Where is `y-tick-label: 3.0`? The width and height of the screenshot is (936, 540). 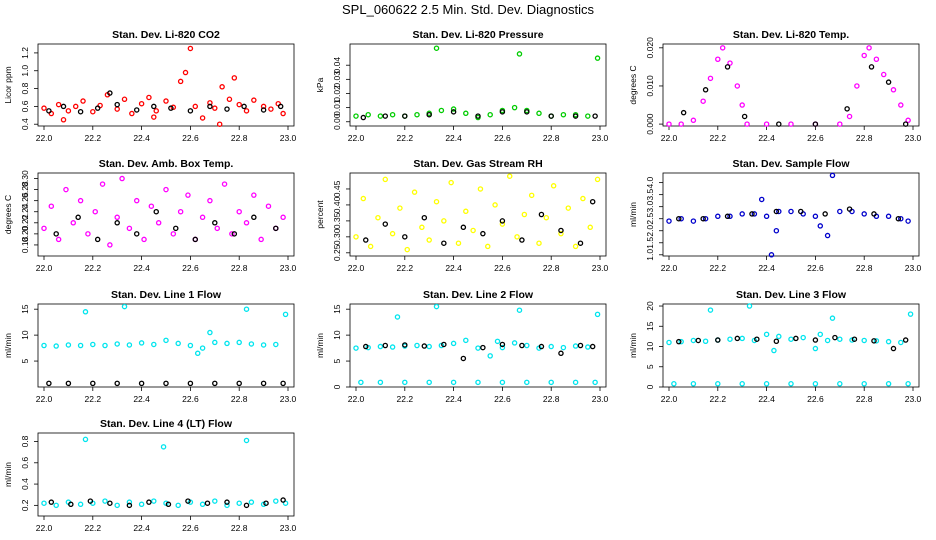 y-tick-label: 3.0 is located at coordinates (650, 207).